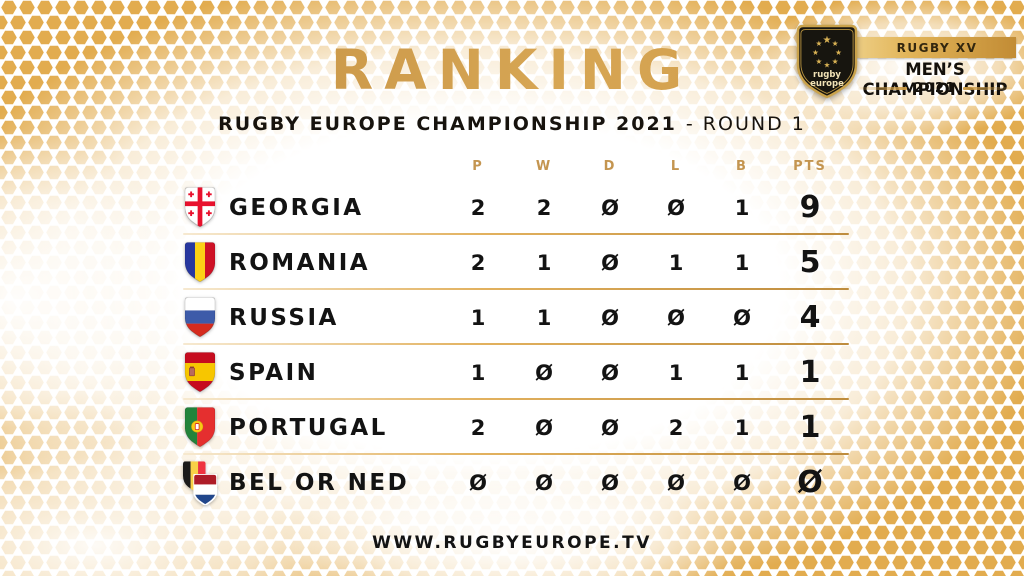 This screenshot has width=1024, height=576. I want to click on column-header-lost: L, so click(676, 166).